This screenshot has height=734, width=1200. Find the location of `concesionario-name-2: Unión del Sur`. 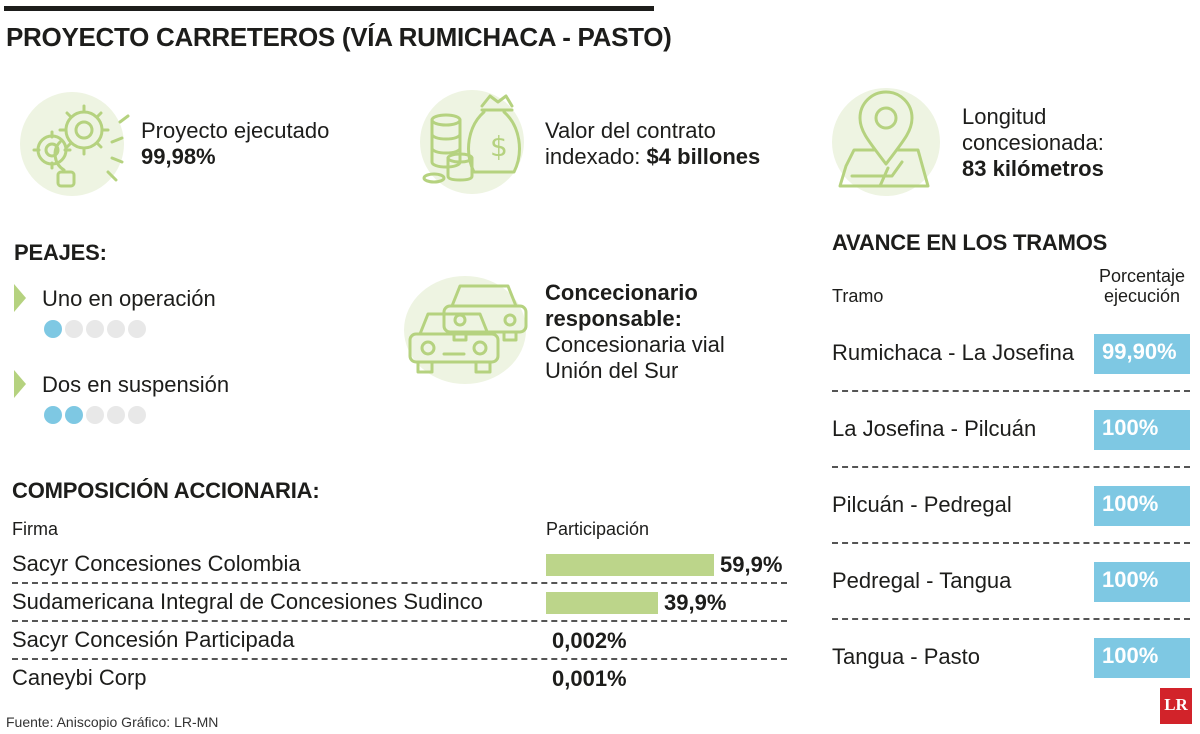

concesionario-name-2: Unión del Sur is located at coordinates (612, 370).